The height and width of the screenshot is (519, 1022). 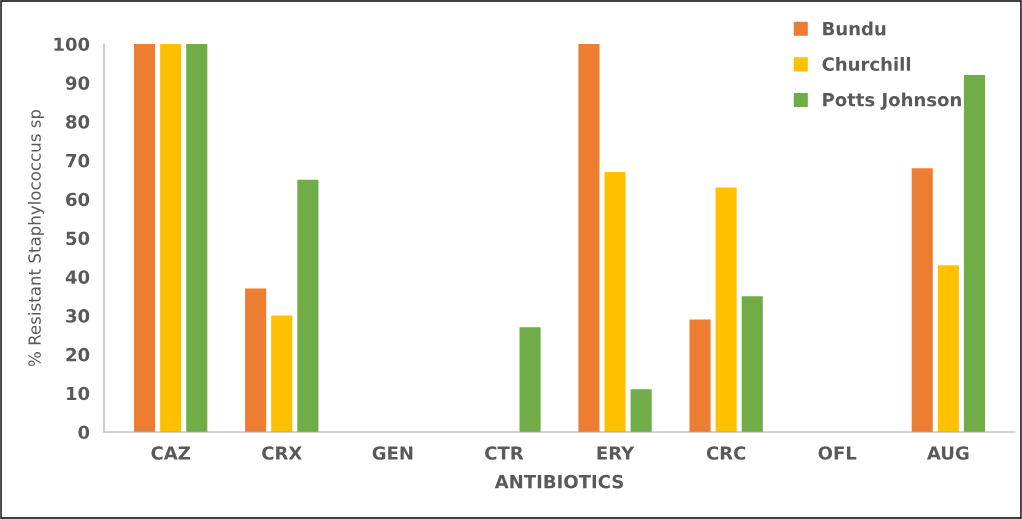 What do you see at coordinates (558, 481) in the screenshot?
I see `x-axis-title: ANTIBIOTICS` at bounding box center [558, 481].